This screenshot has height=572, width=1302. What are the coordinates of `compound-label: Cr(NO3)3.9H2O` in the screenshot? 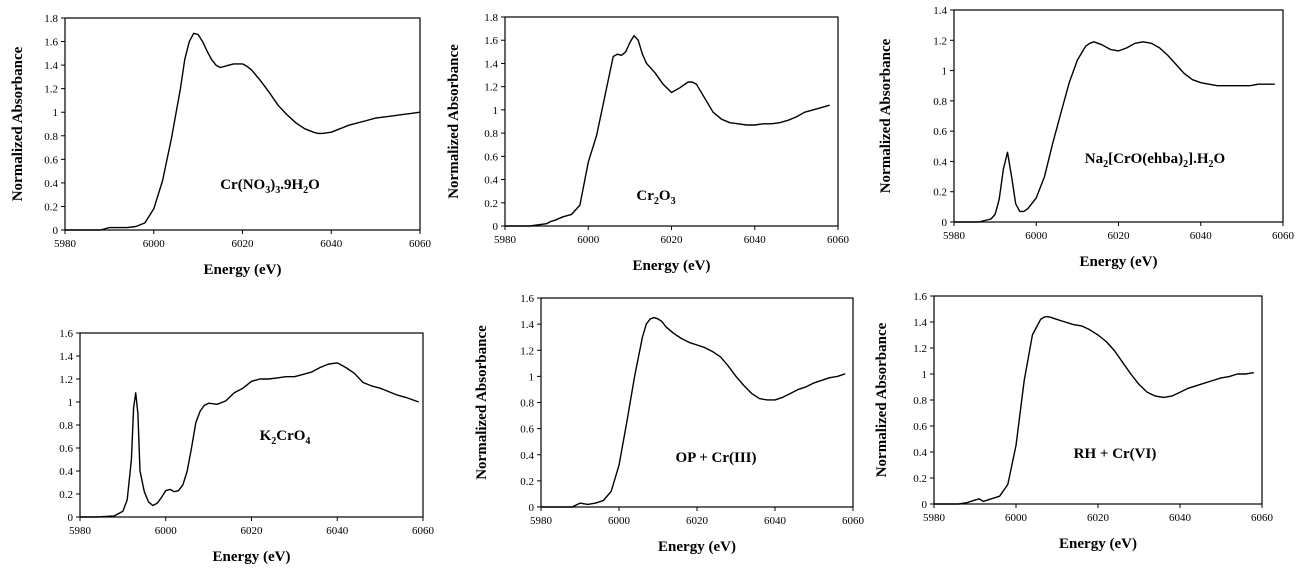 It's located at (270, 186).